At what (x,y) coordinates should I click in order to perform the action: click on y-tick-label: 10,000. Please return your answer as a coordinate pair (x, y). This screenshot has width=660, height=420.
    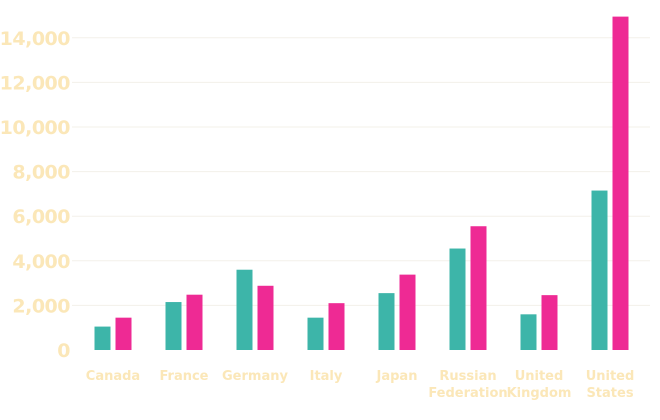
    Looking at the image, I should click on (35, 128).